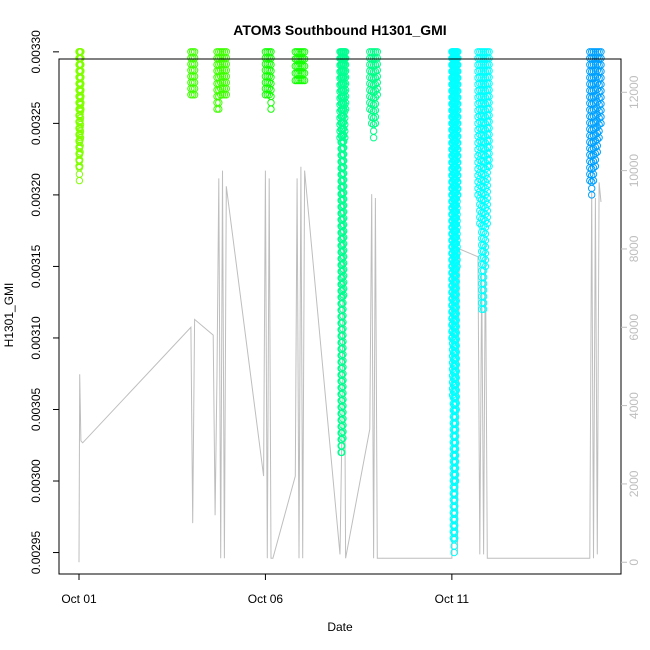  What do you see at coordinates (634, 248) in the screenshot?
I see `y2-tick-label: 8000` at bounding box center [634, 248].